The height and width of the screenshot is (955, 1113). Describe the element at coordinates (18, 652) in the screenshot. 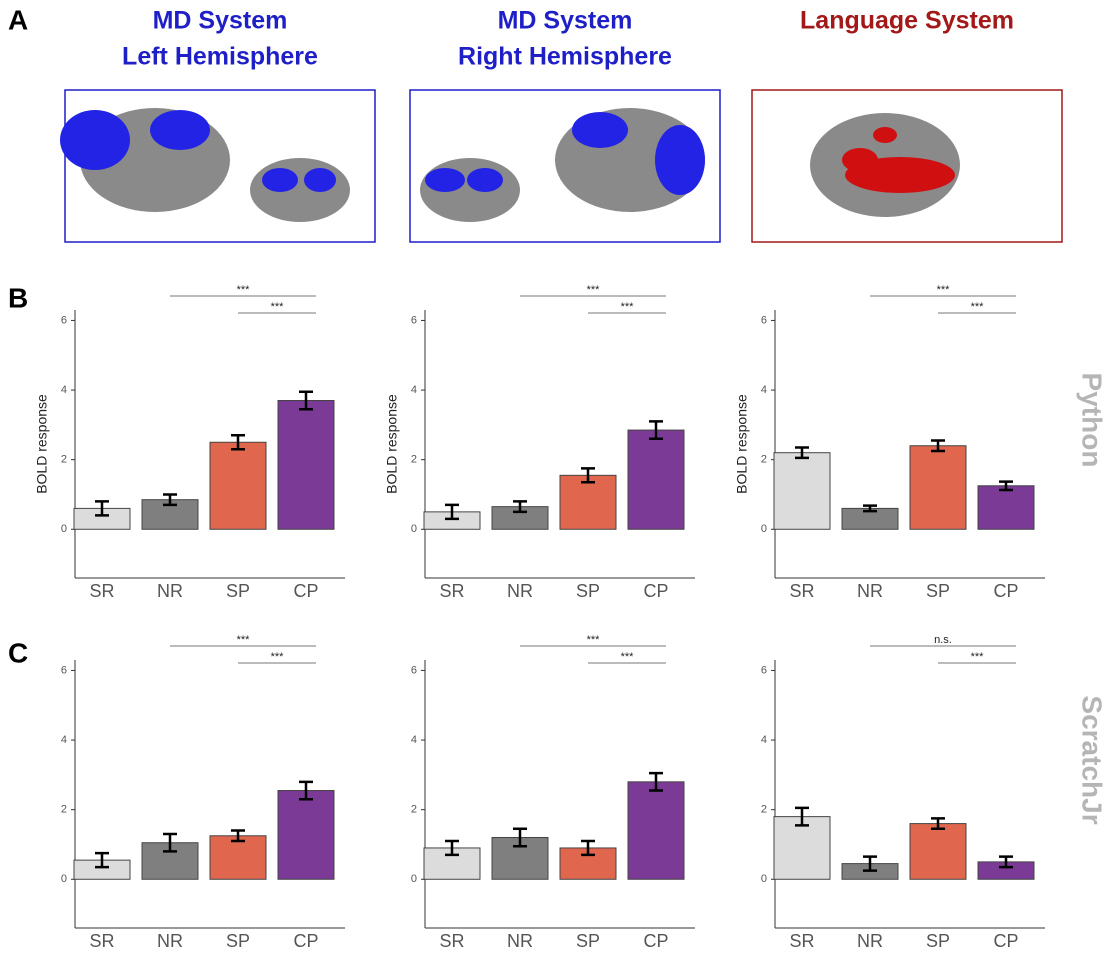

I see `panel-label: C` at that location.